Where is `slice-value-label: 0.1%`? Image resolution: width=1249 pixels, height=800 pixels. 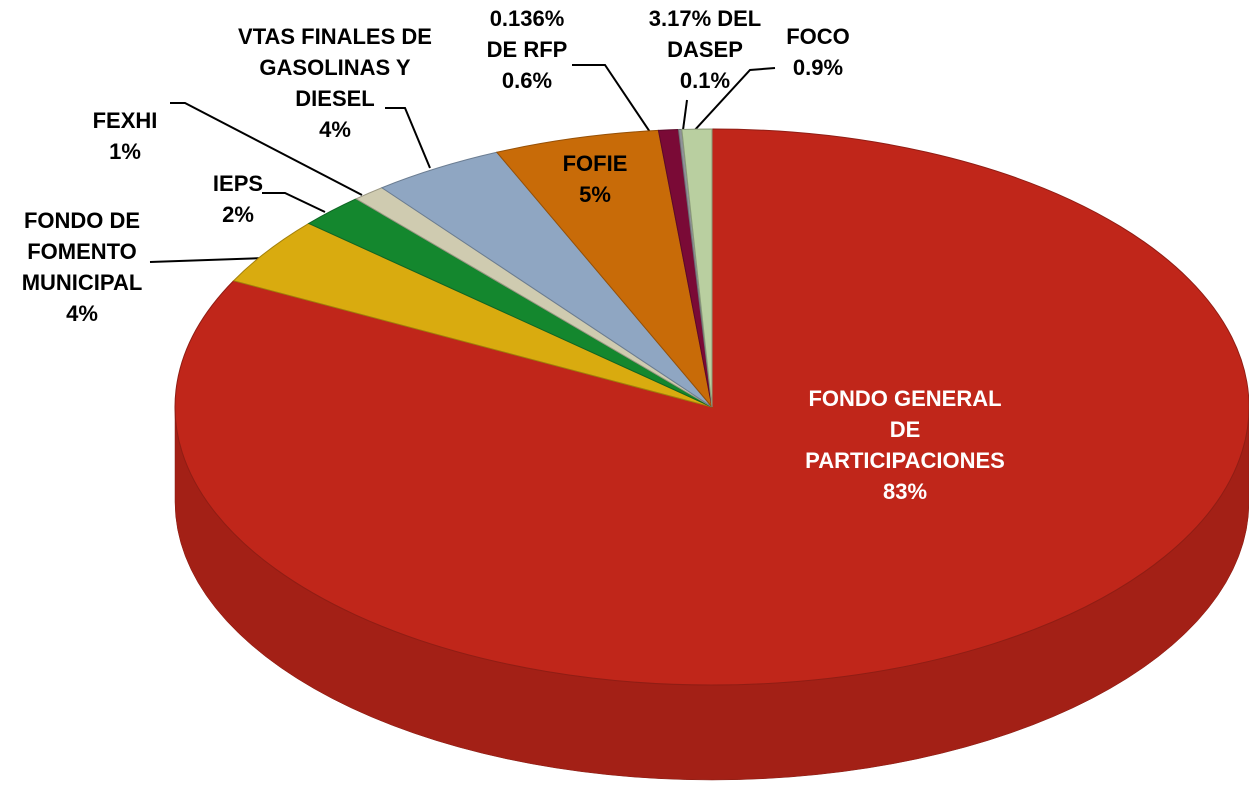
slice-value-label: 0.1% is located at coordinates (705, 80).